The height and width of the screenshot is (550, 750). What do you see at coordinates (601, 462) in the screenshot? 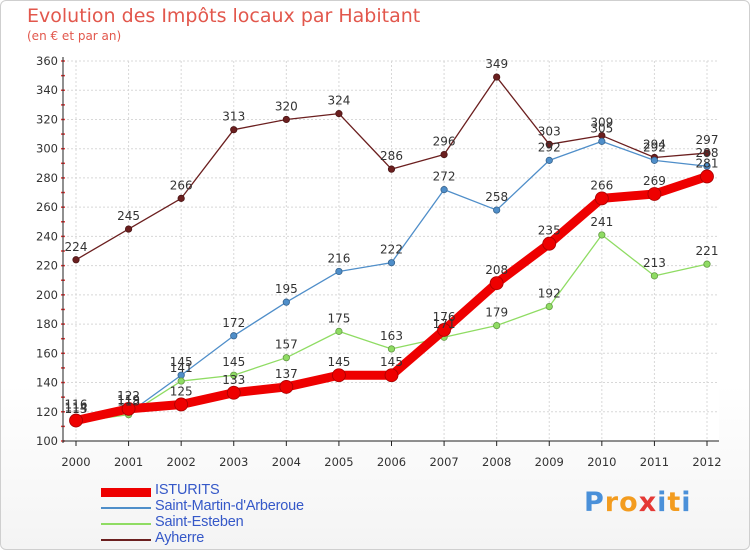
I see `x-tick-label: 2010` at bounding box center [601, 462].